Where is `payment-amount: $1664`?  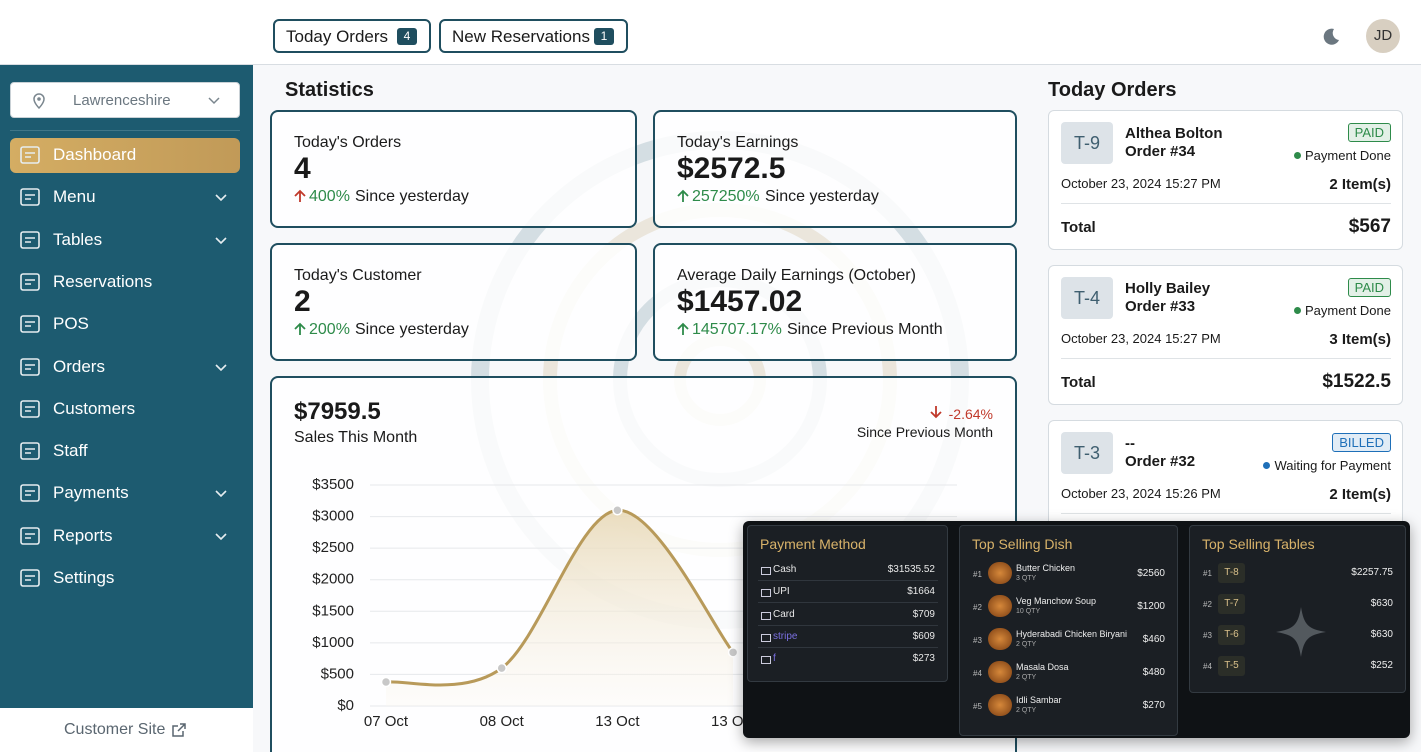
payment-amount: $1664 is located at coordinates (921, 592).